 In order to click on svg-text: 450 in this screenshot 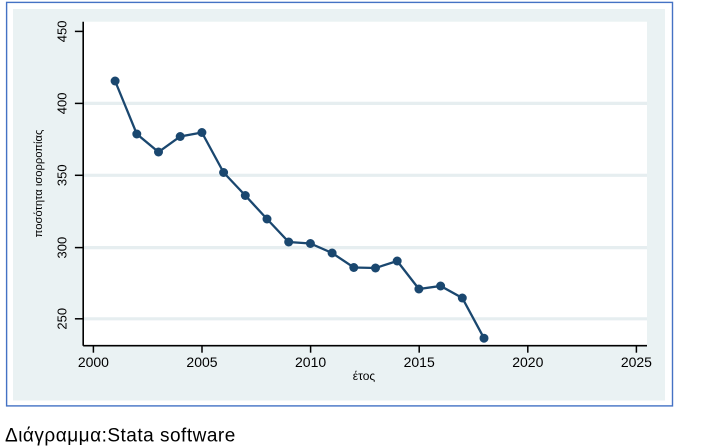, I will do `click(62, 32)`.